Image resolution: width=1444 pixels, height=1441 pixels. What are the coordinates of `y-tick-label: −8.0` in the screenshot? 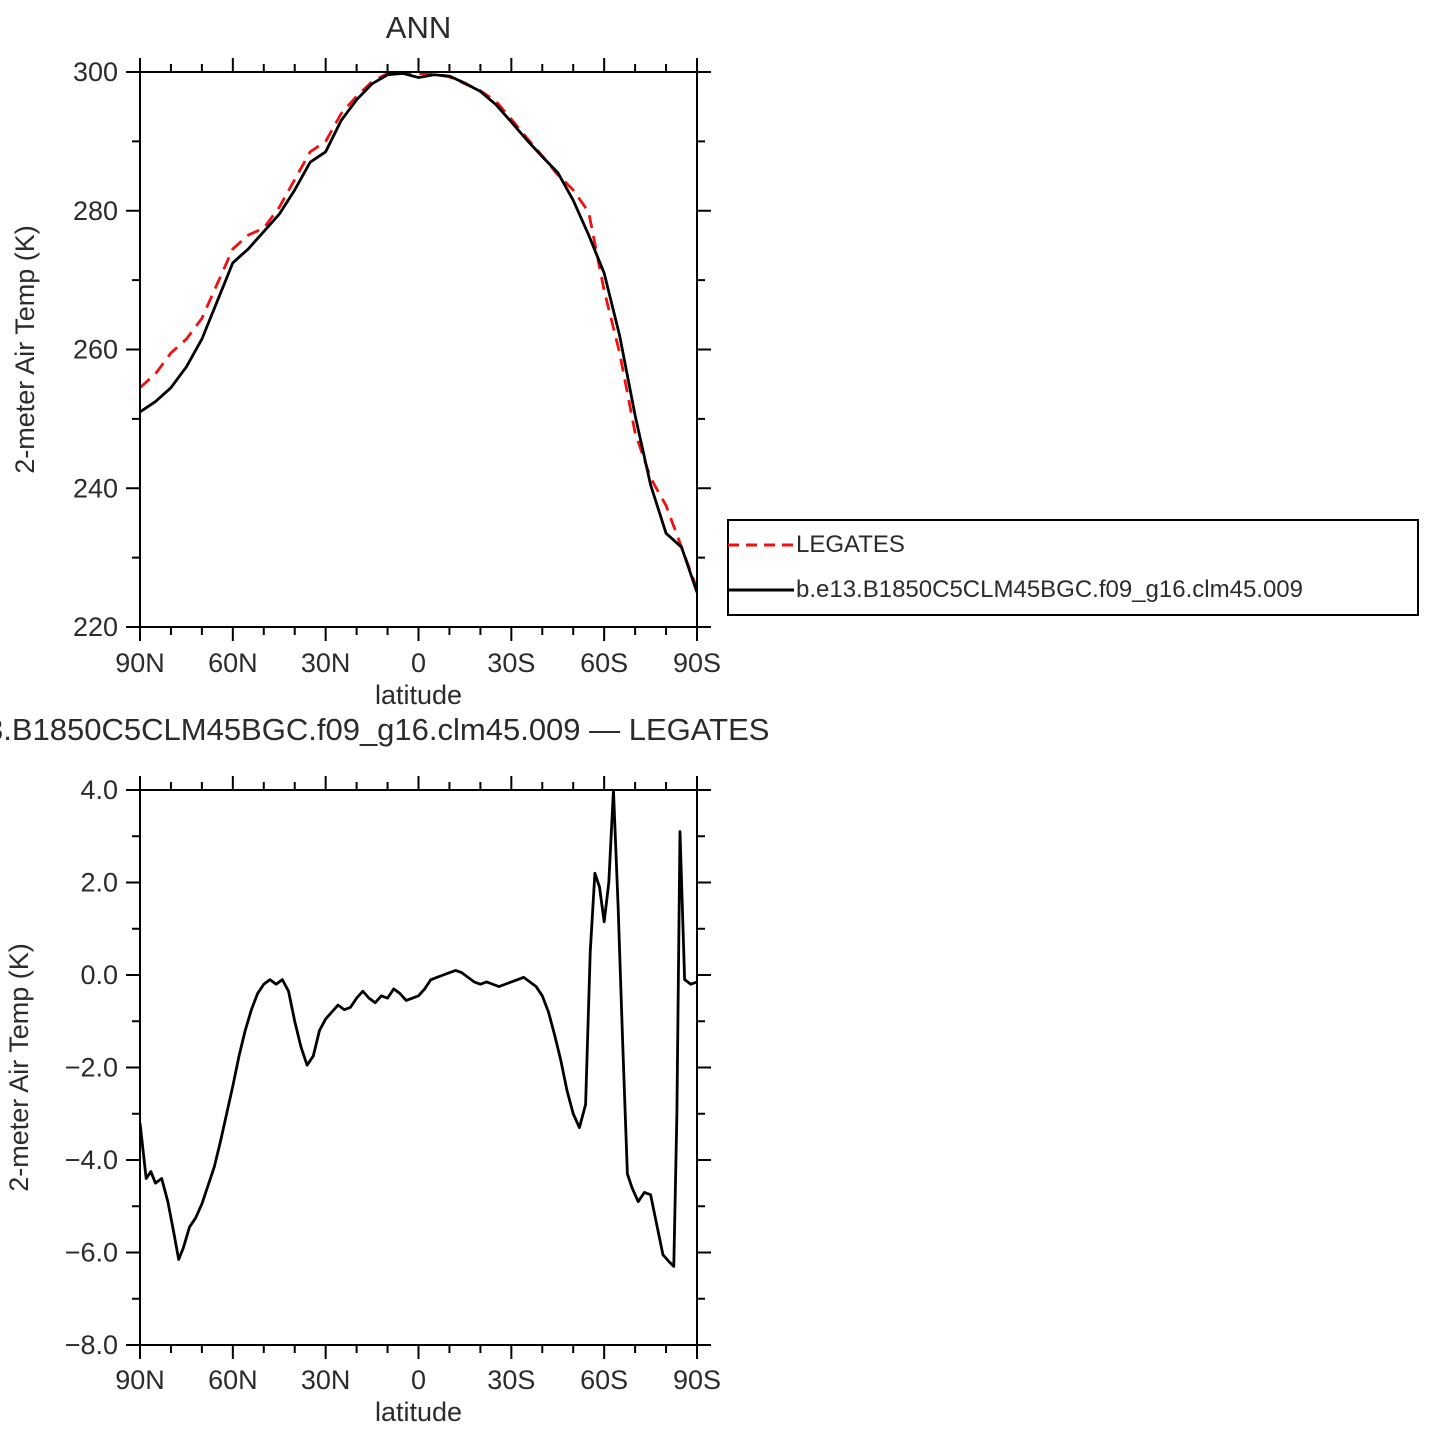 It's located at (91, 1345).